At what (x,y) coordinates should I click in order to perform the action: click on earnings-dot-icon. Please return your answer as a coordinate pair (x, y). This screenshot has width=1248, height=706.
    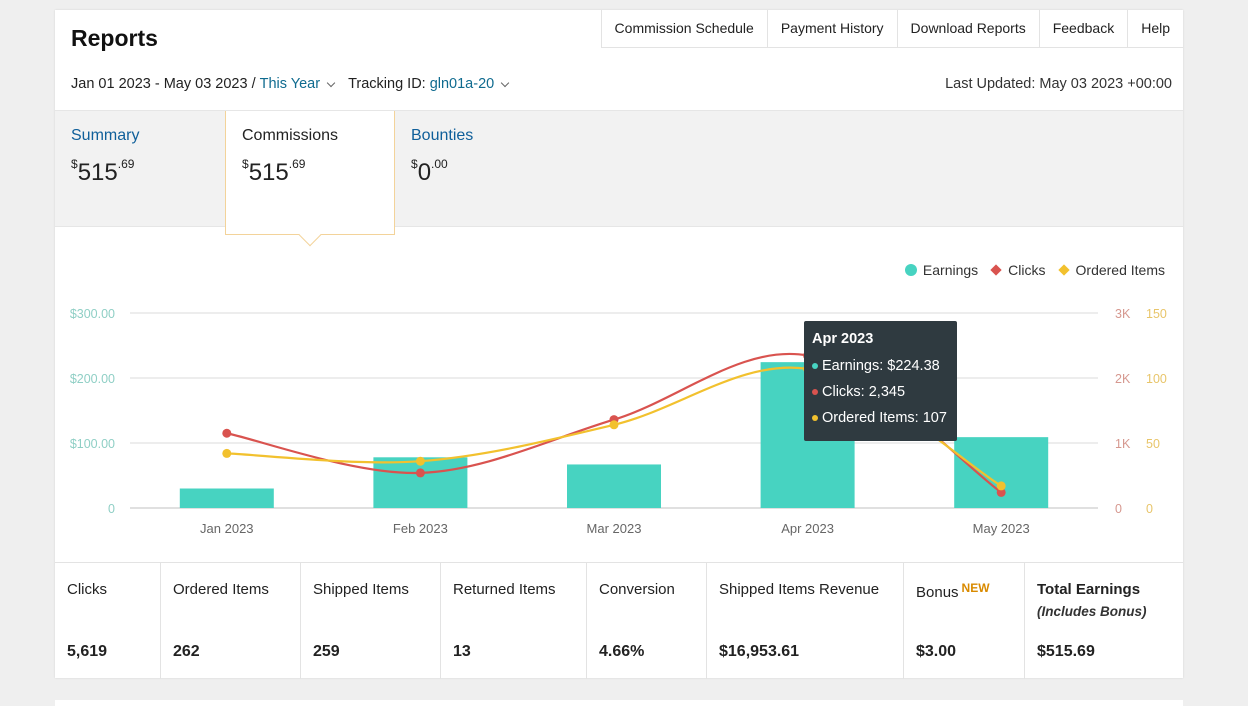
    Looking at the image, I should click on (910, 270).